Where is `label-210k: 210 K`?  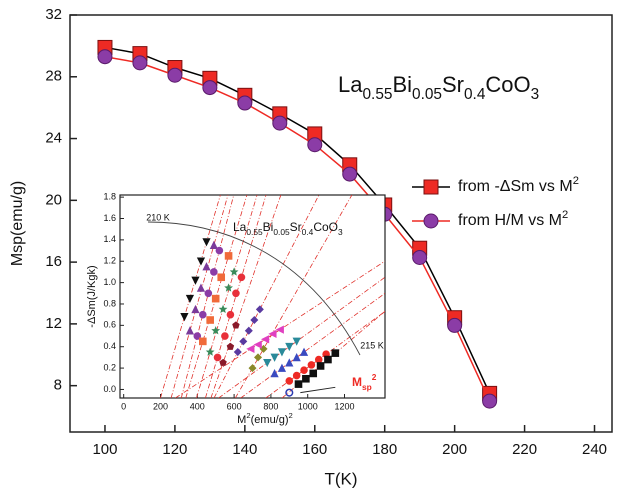 label-210k: 210 K is located at coordinates (158, 217).